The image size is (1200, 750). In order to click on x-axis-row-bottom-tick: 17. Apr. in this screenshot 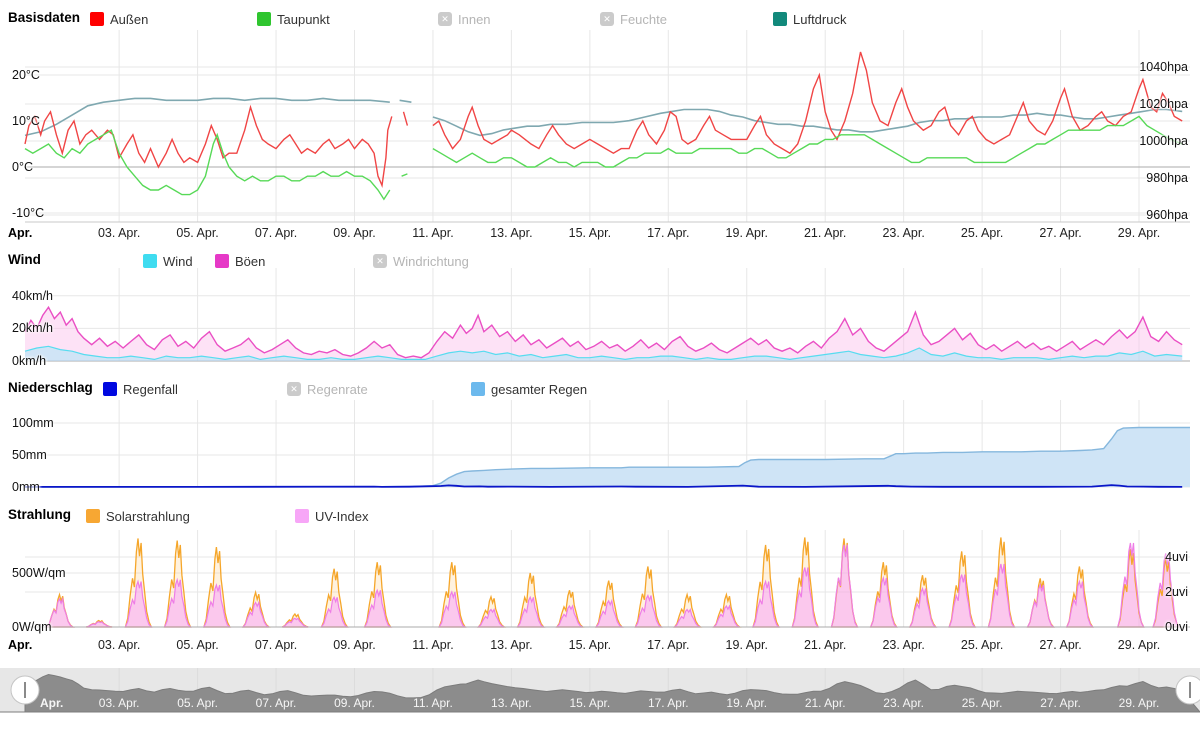, I will do `click(668, 645)`.